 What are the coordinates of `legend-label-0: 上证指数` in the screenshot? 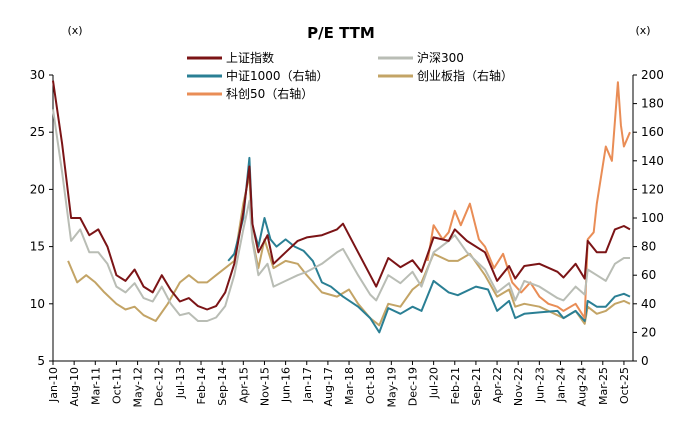 It's located at (250, 57).